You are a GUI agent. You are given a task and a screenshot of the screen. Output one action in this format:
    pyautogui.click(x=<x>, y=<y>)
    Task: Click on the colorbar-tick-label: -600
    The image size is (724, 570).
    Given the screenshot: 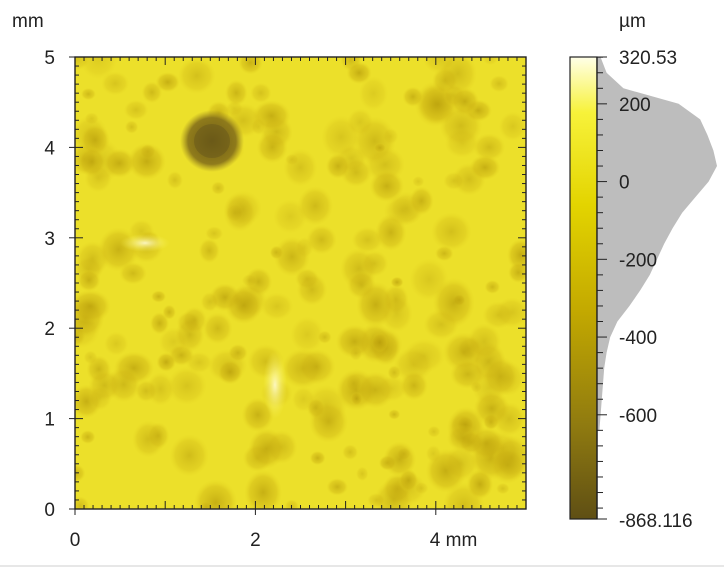 What is the action you would take?
    pyautogui.click(x=638, y=416)
    